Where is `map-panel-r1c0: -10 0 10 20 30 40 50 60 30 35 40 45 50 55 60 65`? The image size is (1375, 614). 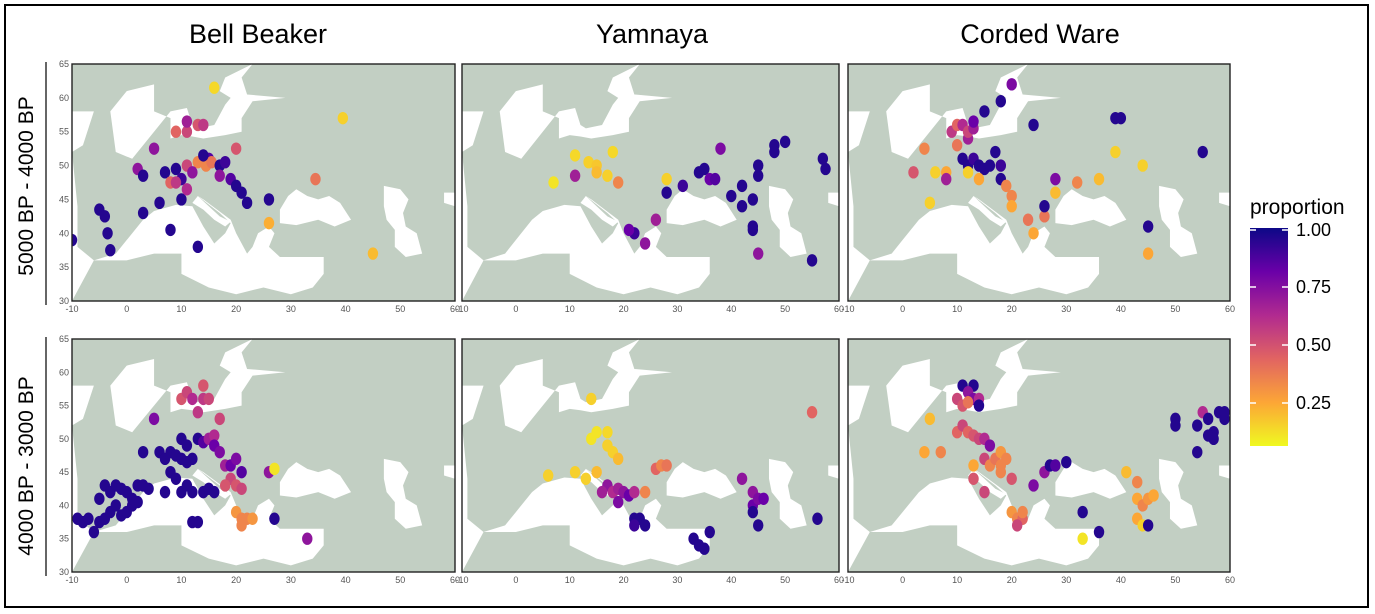 map-panel-r1c0: -10 0 10 20 30 40 50 60 30 35 40 45 50 55 60 65 is located at coordinates (259, 459).